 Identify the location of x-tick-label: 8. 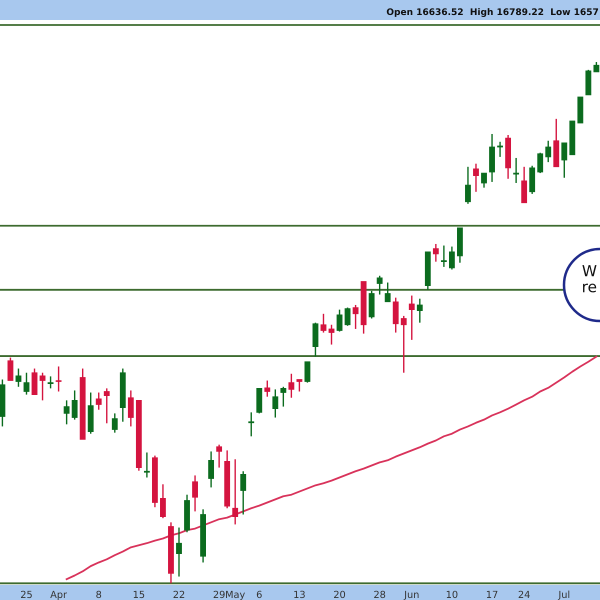
(99, 594).